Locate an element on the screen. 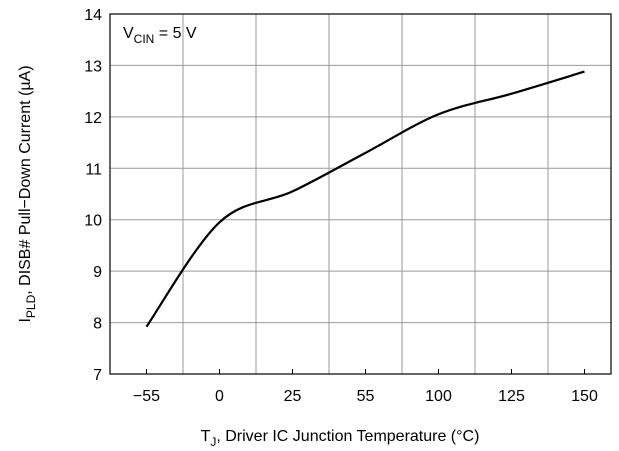  x-tick-label: 25 is located at coordinates (293, 396).